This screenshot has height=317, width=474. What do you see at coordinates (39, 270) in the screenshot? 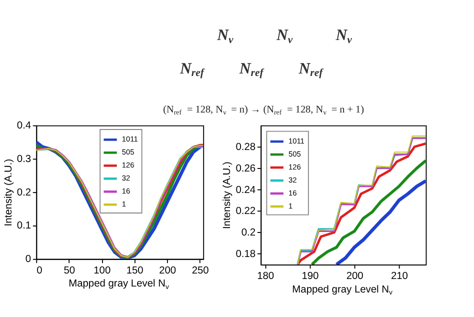
I see `x-tick-label: 0` at bounding box center [39, 270].